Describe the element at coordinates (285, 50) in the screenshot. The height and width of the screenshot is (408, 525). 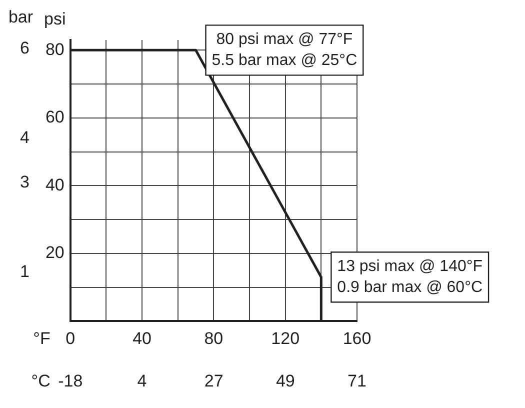
I see `annotation: 80 psi max @ 77°F 5.5 bar max @ 25°C` at that location.